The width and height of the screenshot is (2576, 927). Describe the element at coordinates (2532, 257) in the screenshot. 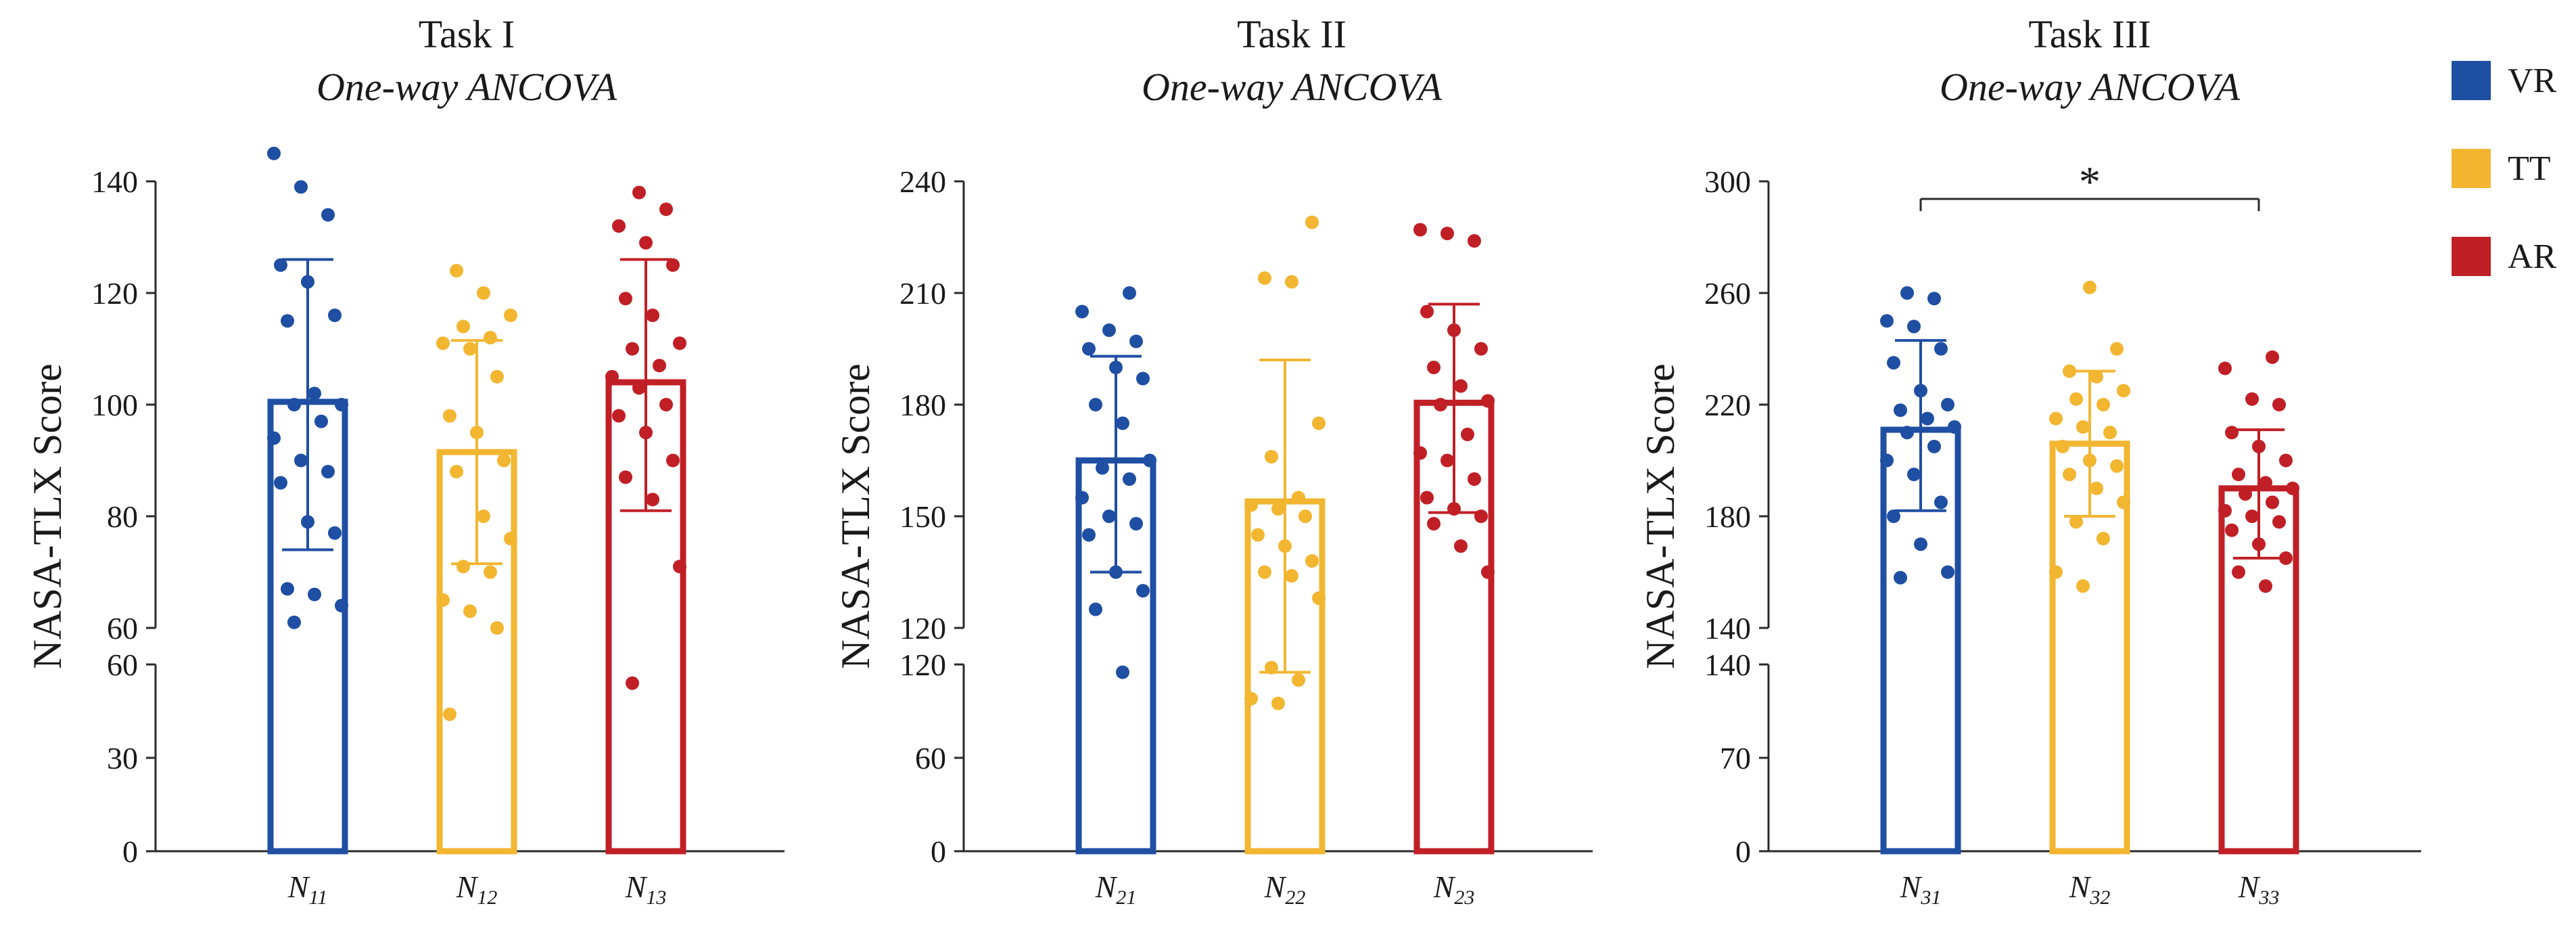

I see `legend-label: AR` at that location.